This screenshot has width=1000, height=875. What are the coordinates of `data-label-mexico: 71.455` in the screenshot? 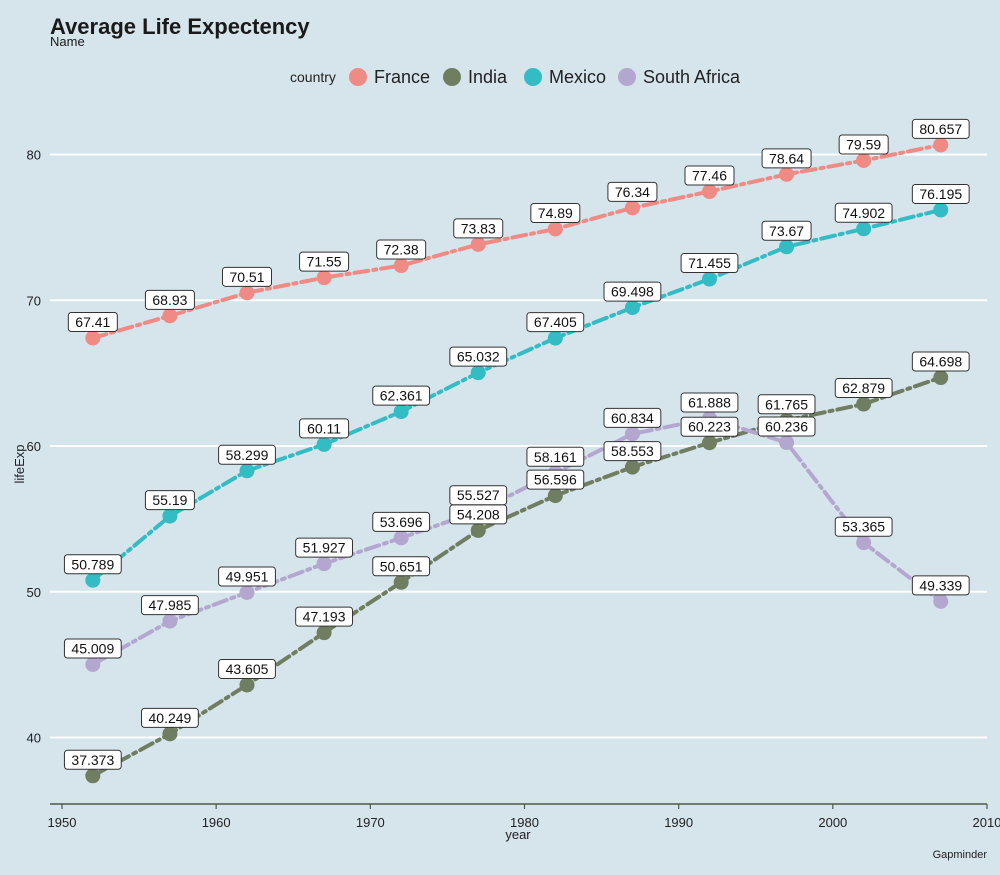 It's located at (709, 263).